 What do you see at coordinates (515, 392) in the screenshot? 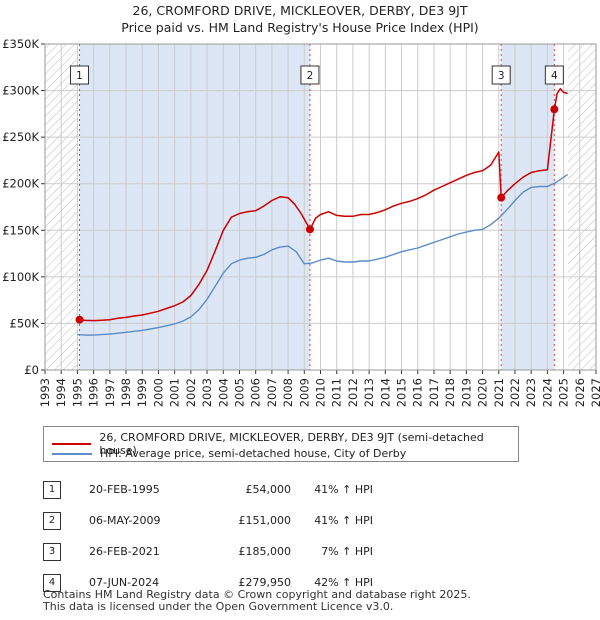
I see `x-tick-label: 2022` at bounding box center [515, 392].